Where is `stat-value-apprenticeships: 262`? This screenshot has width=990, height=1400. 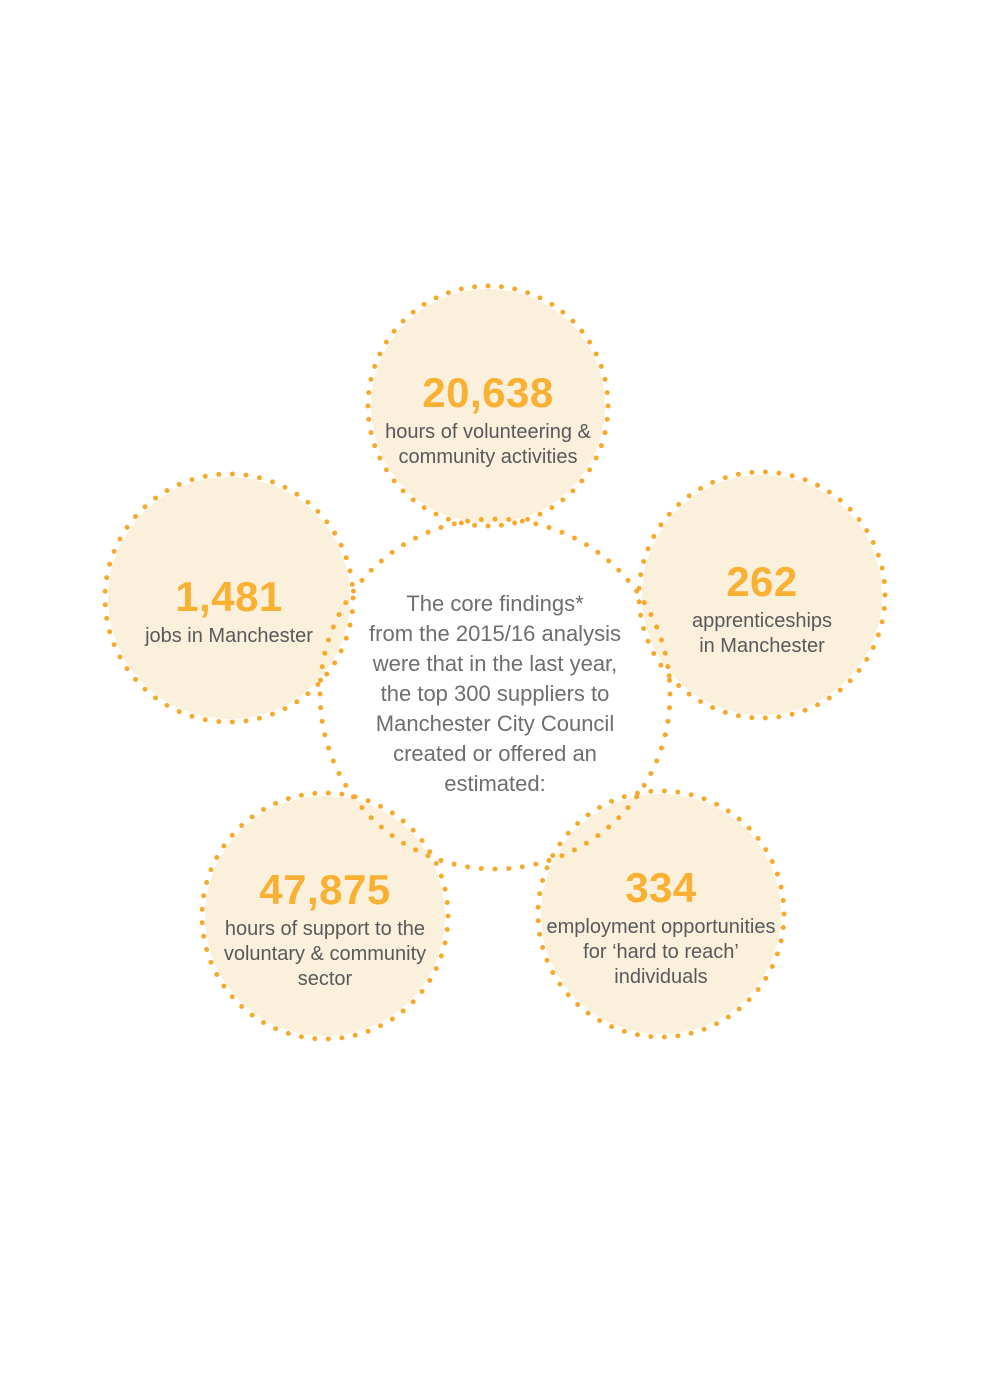 stat-value-apprenticeships: 262 is located at coordinates (762, 581).